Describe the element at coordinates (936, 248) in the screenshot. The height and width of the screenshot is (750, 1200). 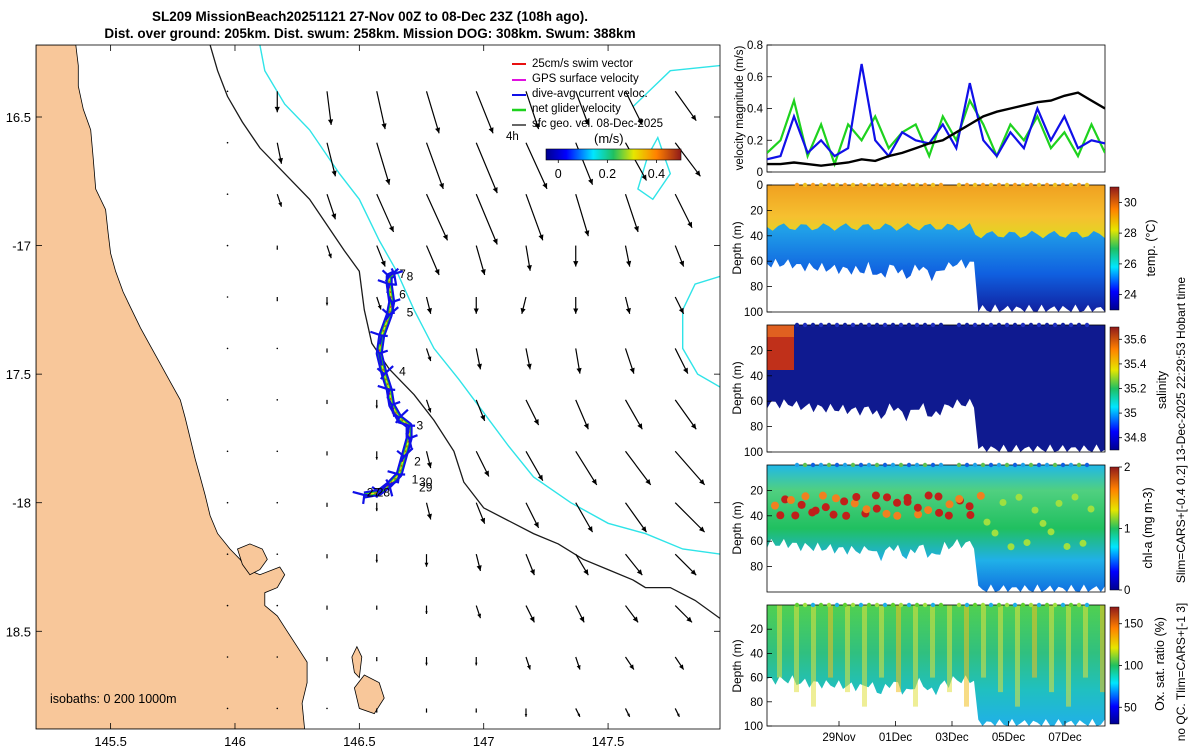
I see `temperature-frame` at that location.